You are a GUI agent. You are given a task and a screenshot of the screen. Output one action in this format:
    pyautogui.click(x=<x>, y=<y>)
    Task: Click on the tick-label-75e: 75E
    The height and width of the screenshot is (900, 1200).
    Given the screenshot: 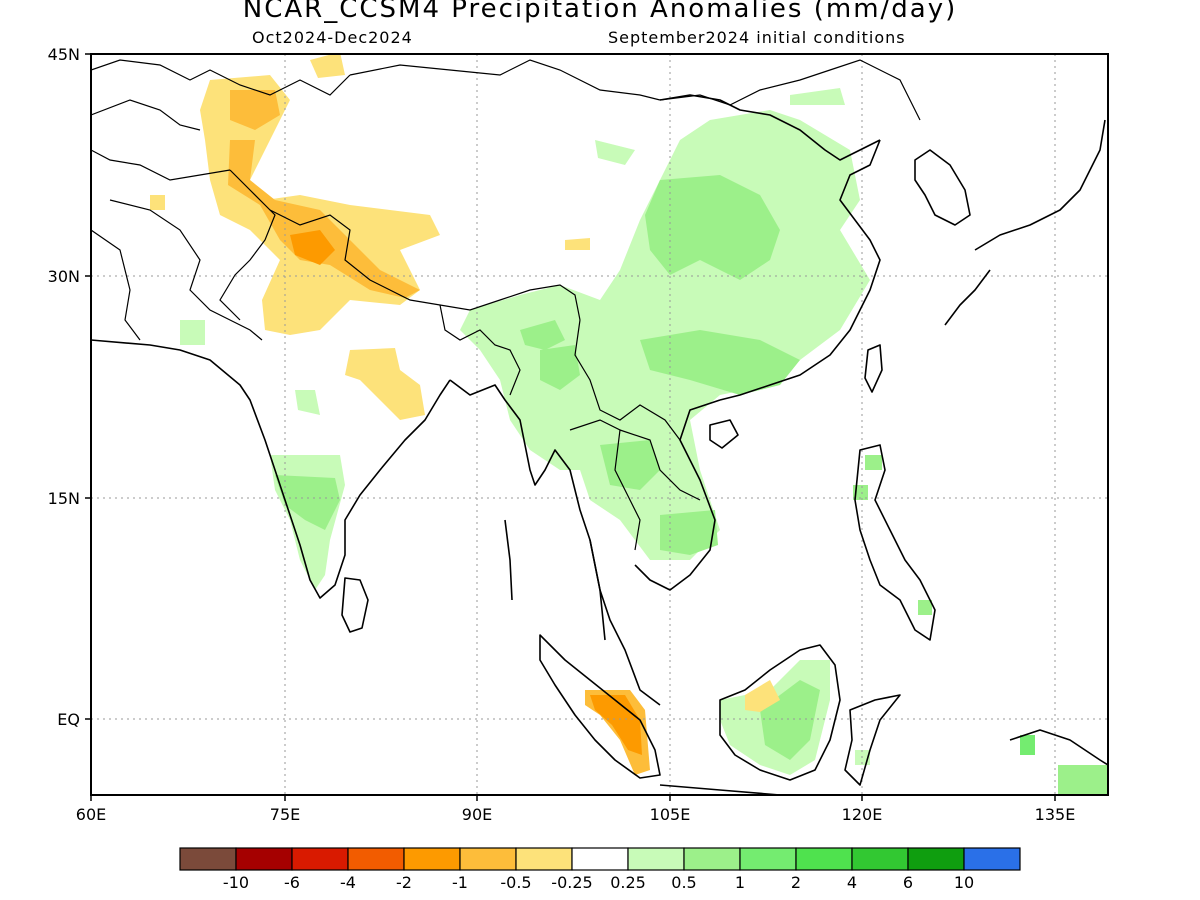 What is the action you would take?
    pyautogui.click(x=285, y=814)
    